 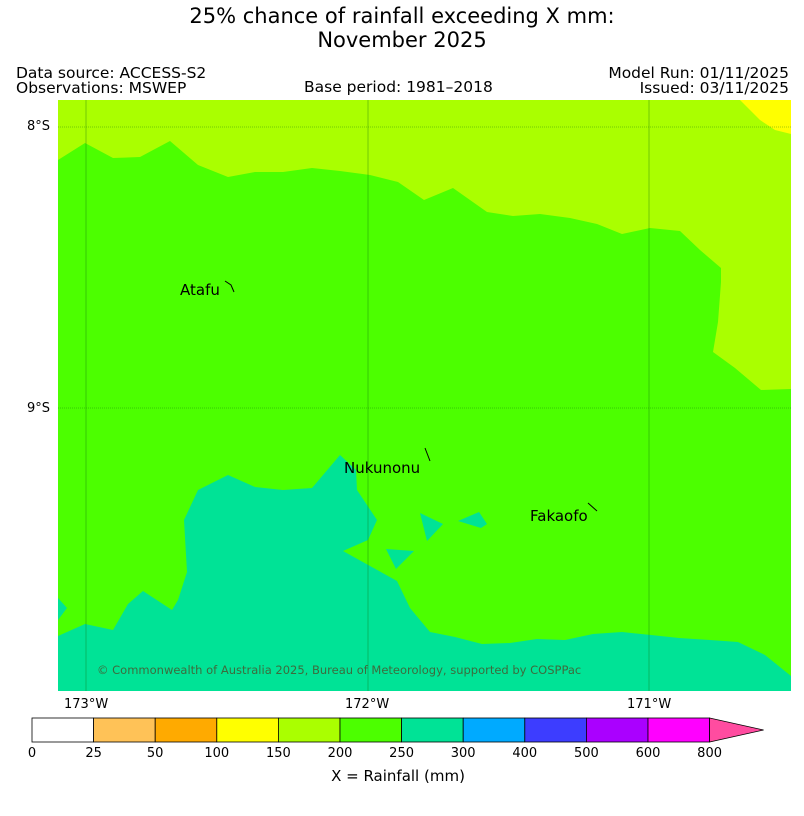 I want to click on lat-tick-9s: 9°S, so click(x=39, y=408).